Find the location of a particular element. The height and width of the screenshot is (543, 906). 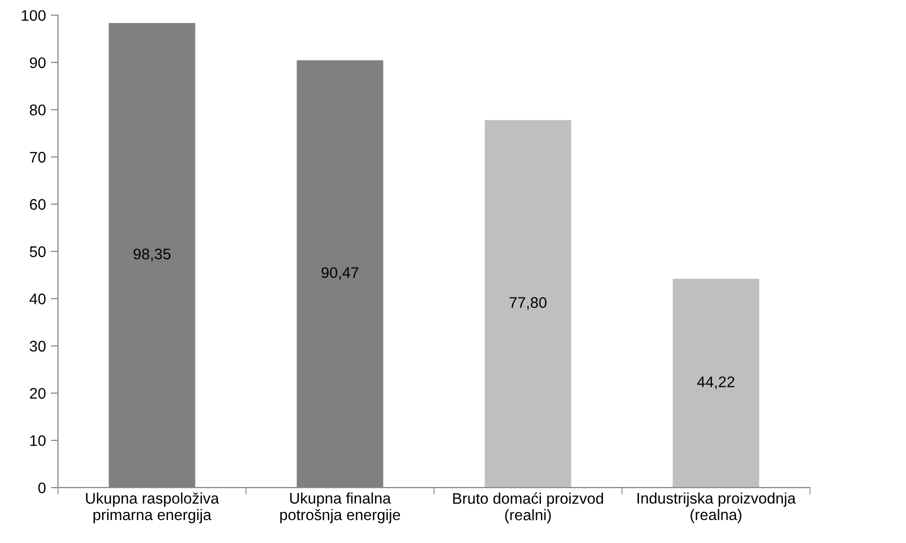

y-tick-label: 60 is located at coordinates (38, 204).